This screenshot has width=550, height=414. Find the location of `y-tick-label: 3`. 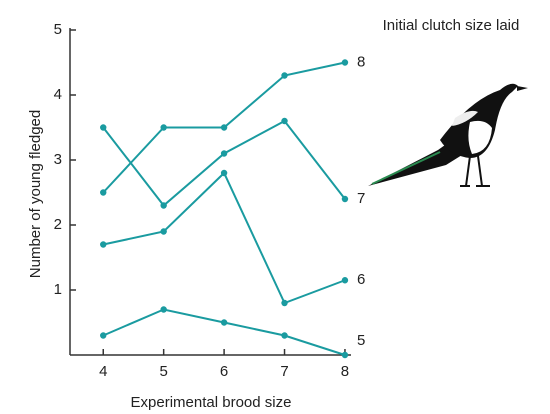

y-tick-label: 3 is located at coordinates (58, 159).